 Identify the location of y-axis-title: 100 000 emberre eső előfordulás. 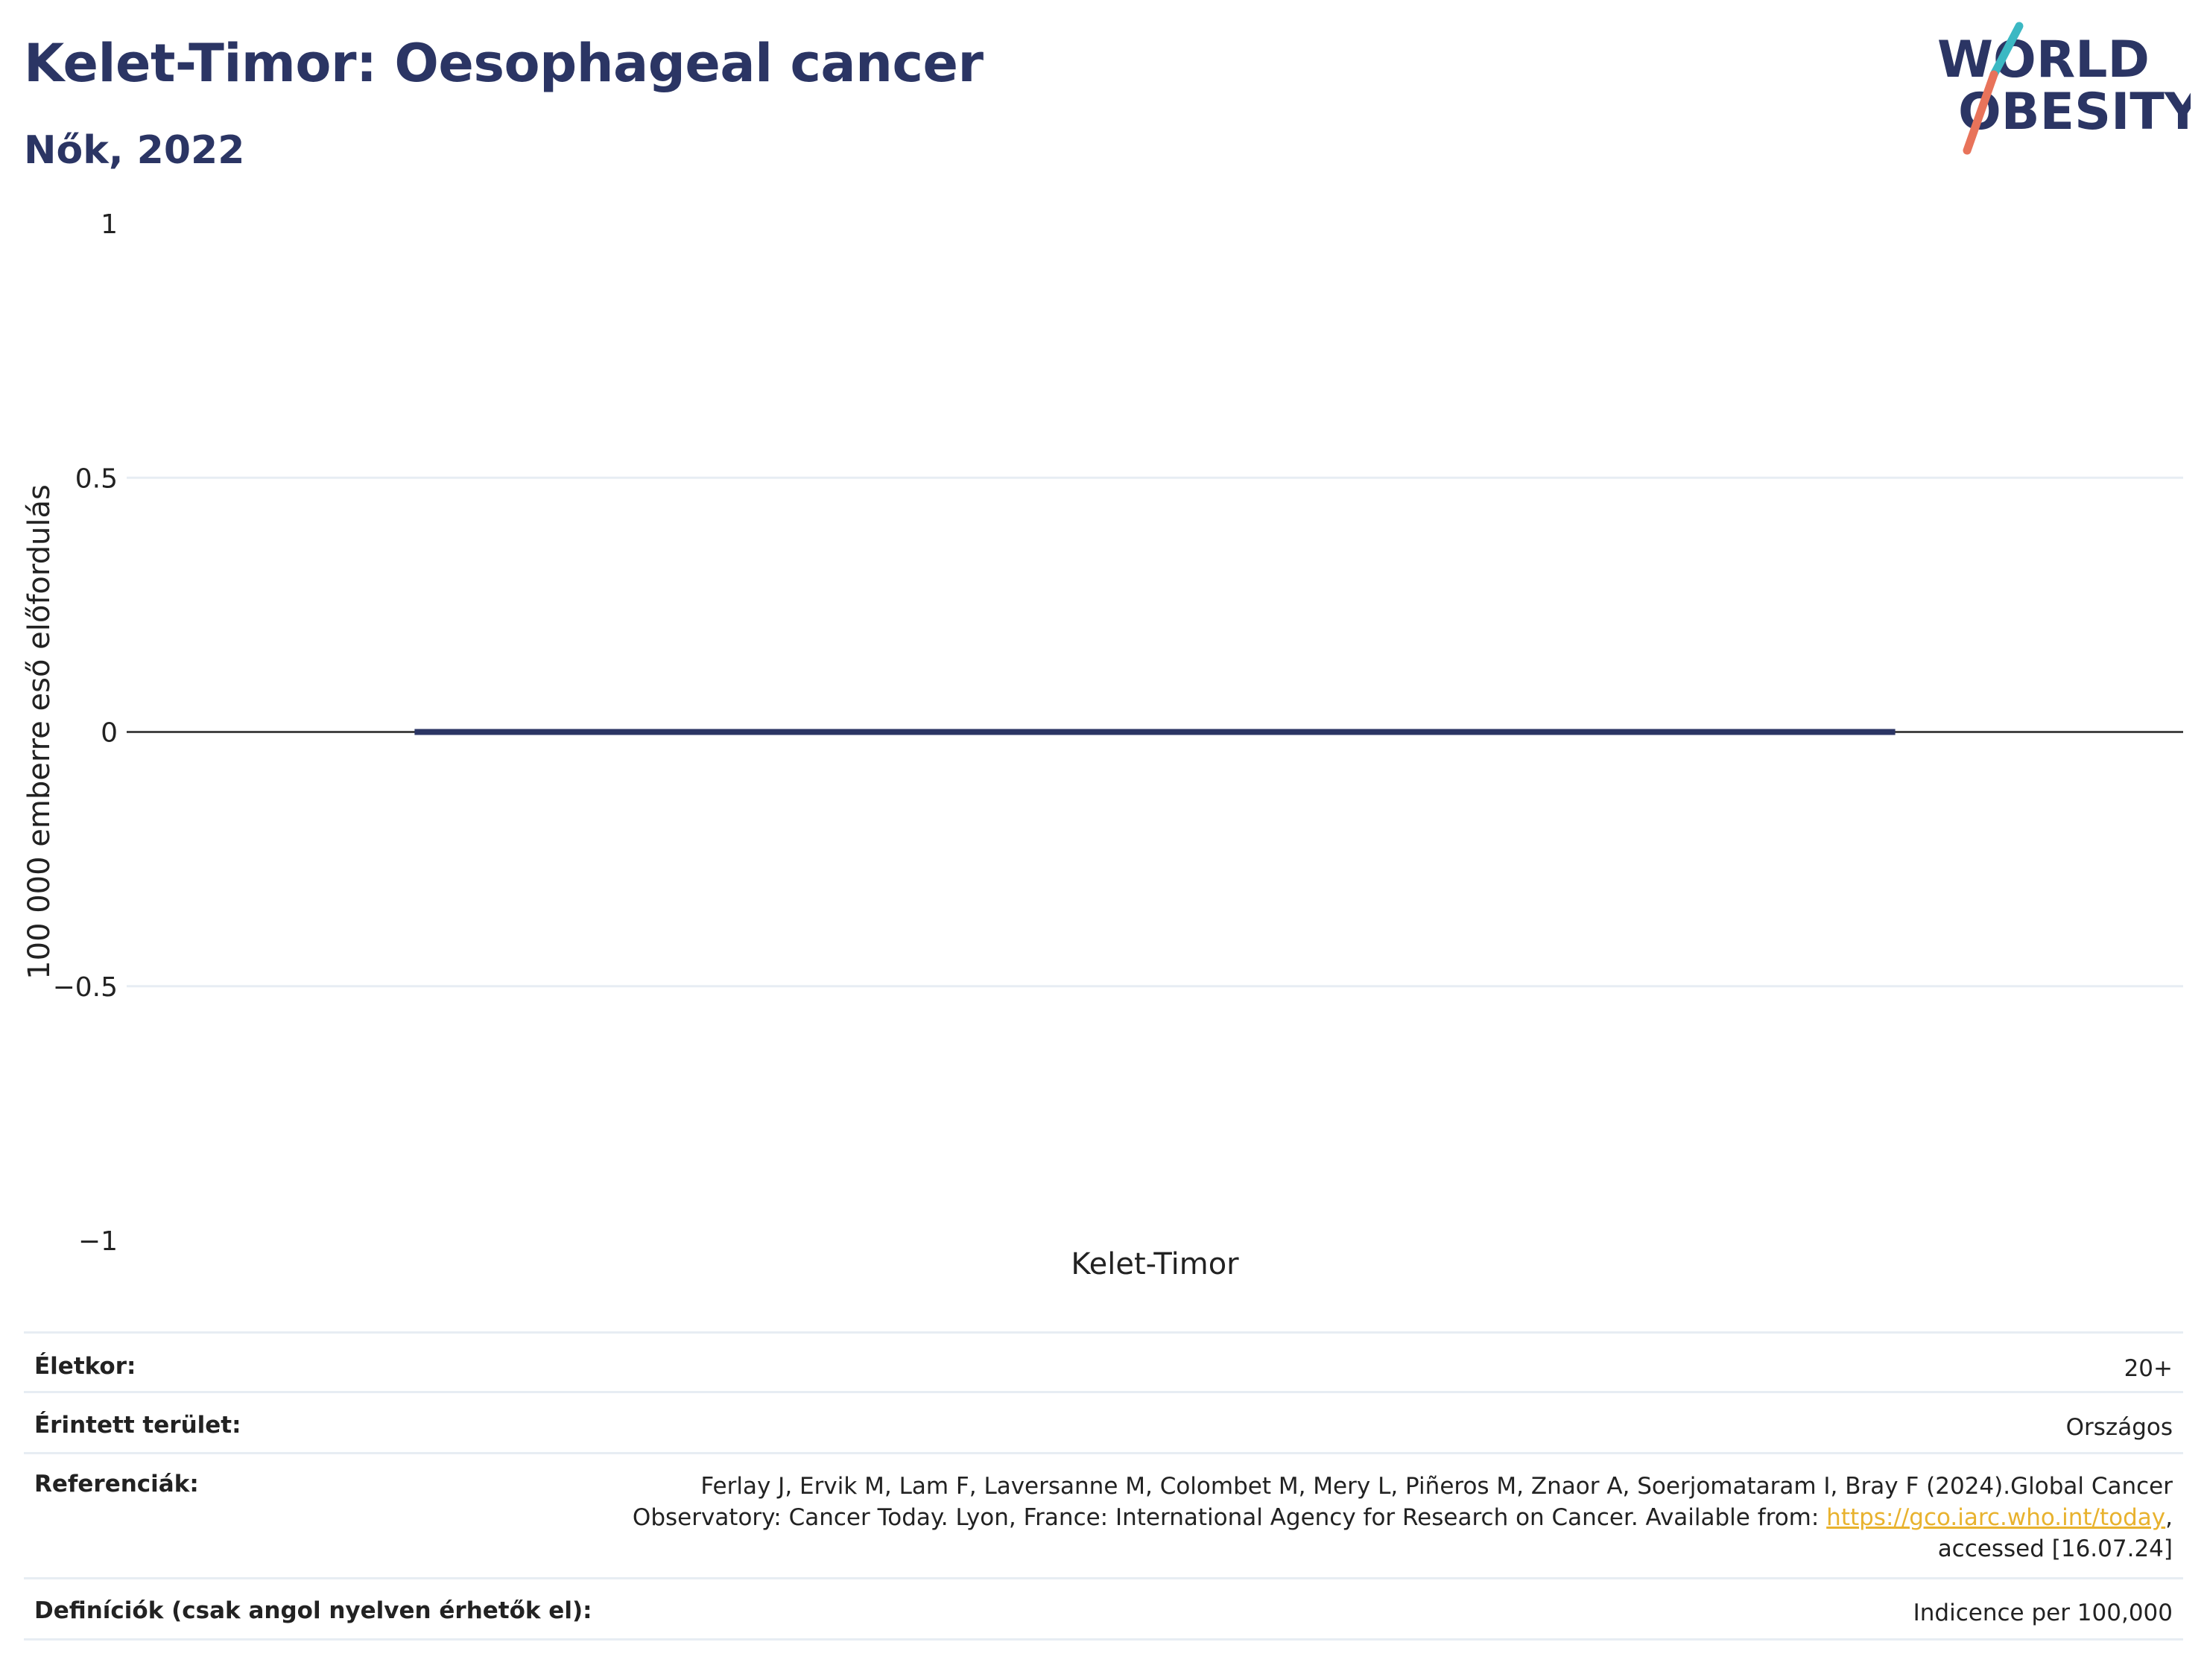
(39, 732).